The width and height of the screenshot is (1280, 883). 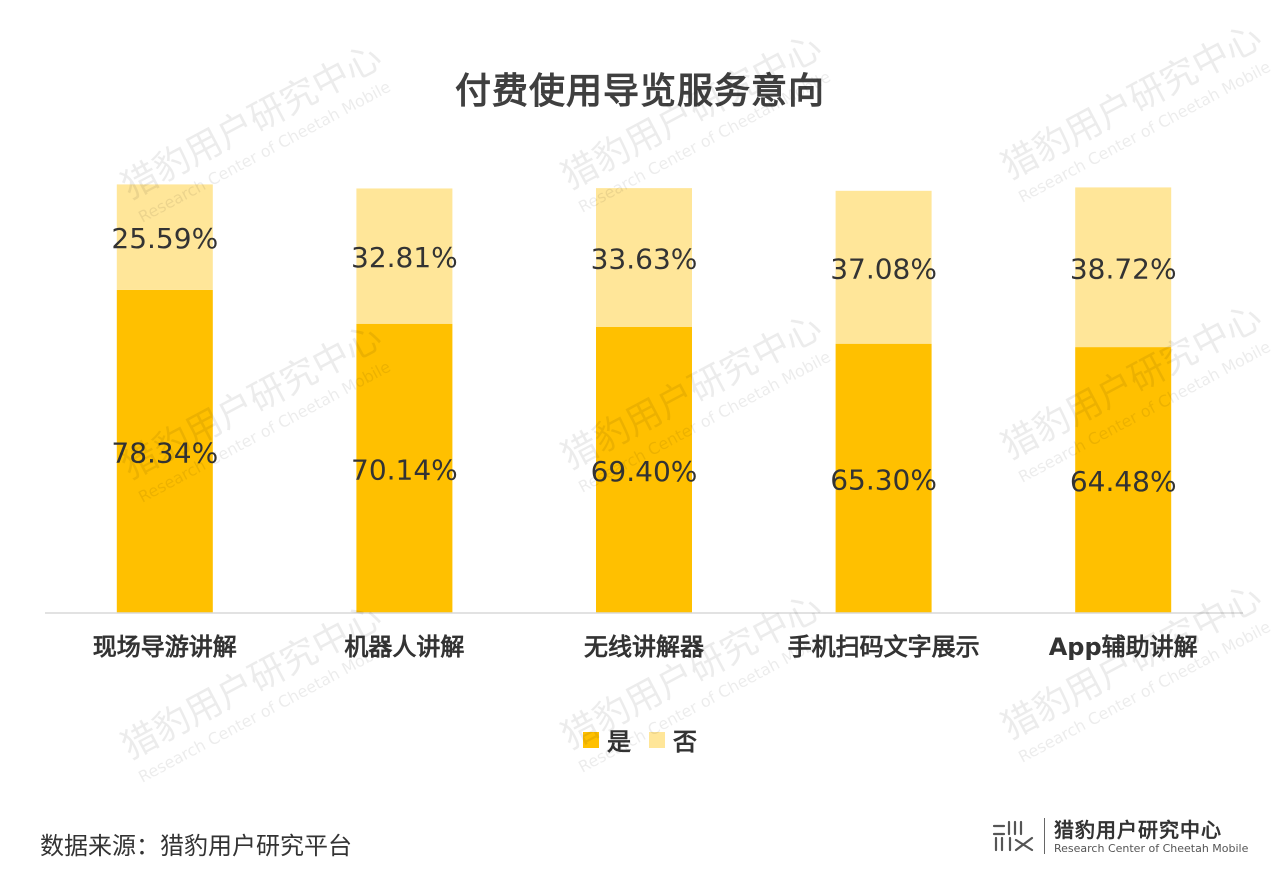 What do you see at coordinates (619, 742) in the screenshot?
I see `legend-label-yes: 是` at bounding box center [619, 742].